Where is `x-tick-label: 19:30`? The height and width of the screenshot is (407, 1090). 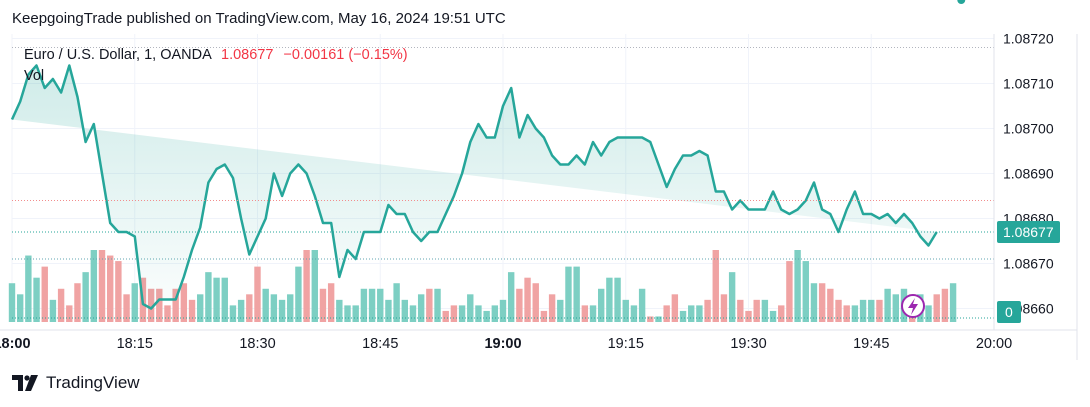 x-tick-label: 19:30 is located at coordinates (748, 344).